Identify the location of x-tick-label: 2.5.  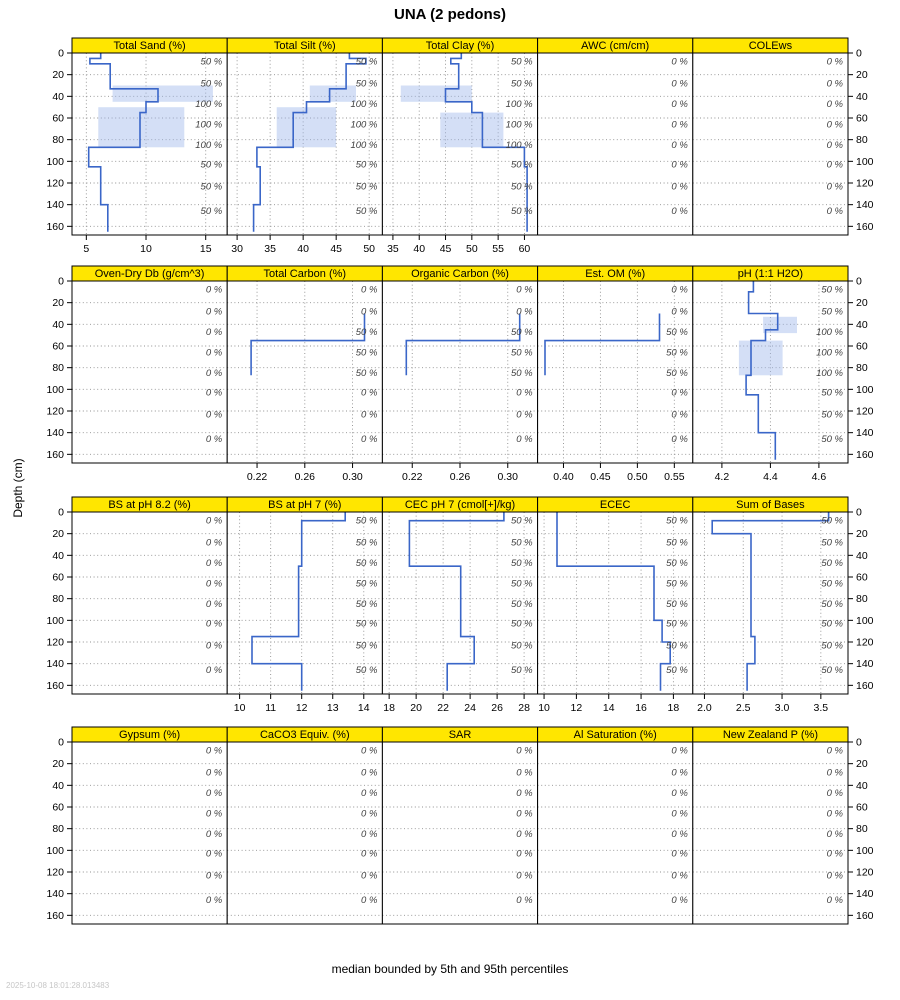
(743, 708).